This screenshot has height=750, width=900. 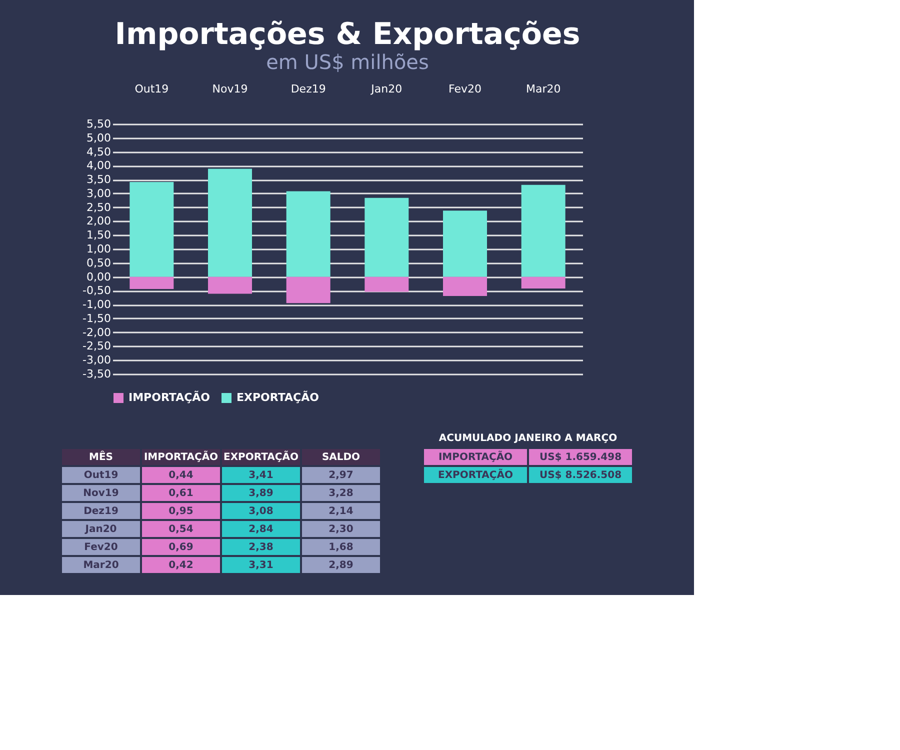 What do you see at coordinates (101, 547) in the screenshot?
I see `text: Fev20` at bounding box center [101, 547].